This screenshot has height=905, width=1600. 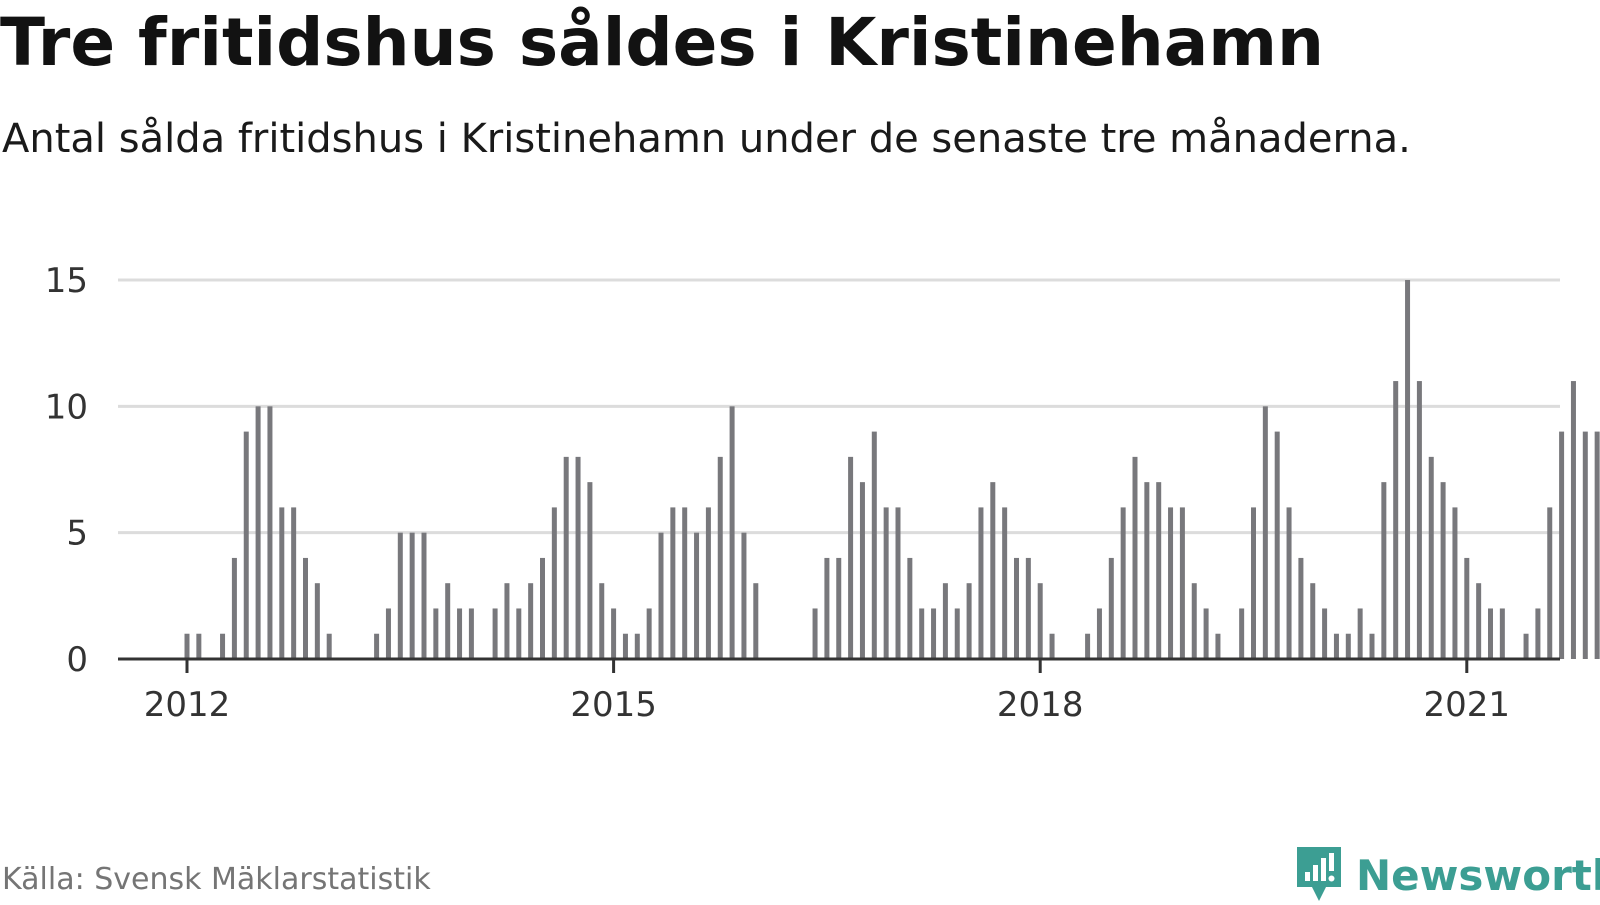 What do you see at coordinates (66, 407) in the screenshot?
I see `y-tick-label-10: 10` at bounding box center [66, 407].